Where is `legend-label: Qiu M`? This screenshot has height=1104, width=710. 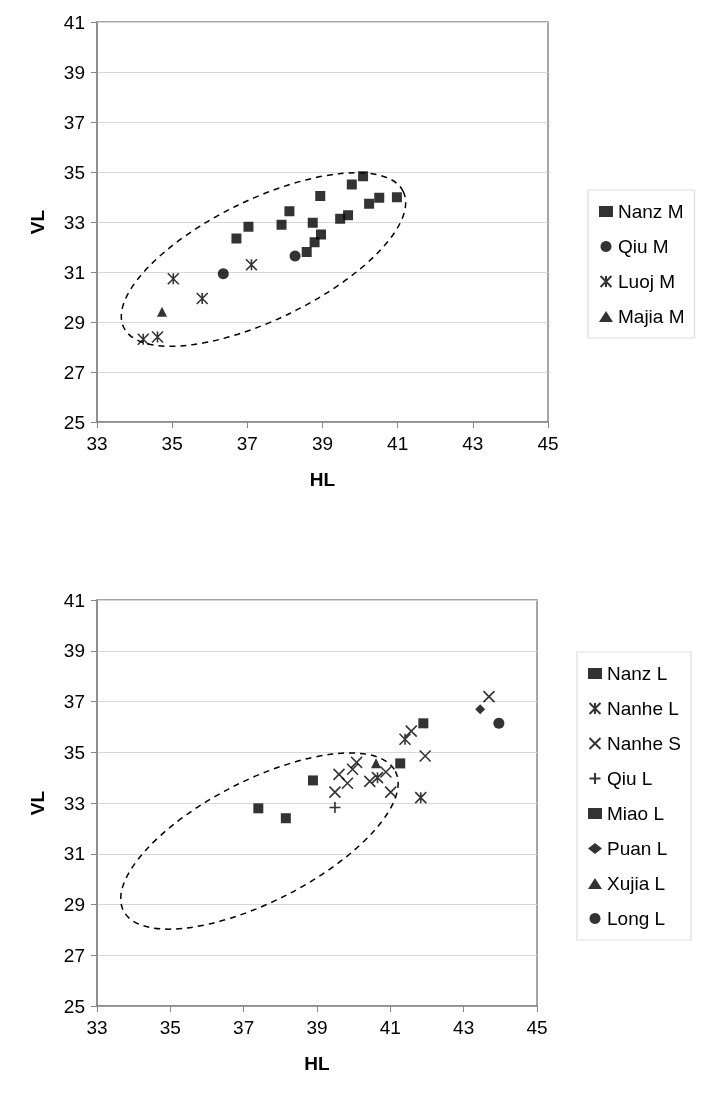
legend-label: Qiu M is located at coordinates (643, 246).